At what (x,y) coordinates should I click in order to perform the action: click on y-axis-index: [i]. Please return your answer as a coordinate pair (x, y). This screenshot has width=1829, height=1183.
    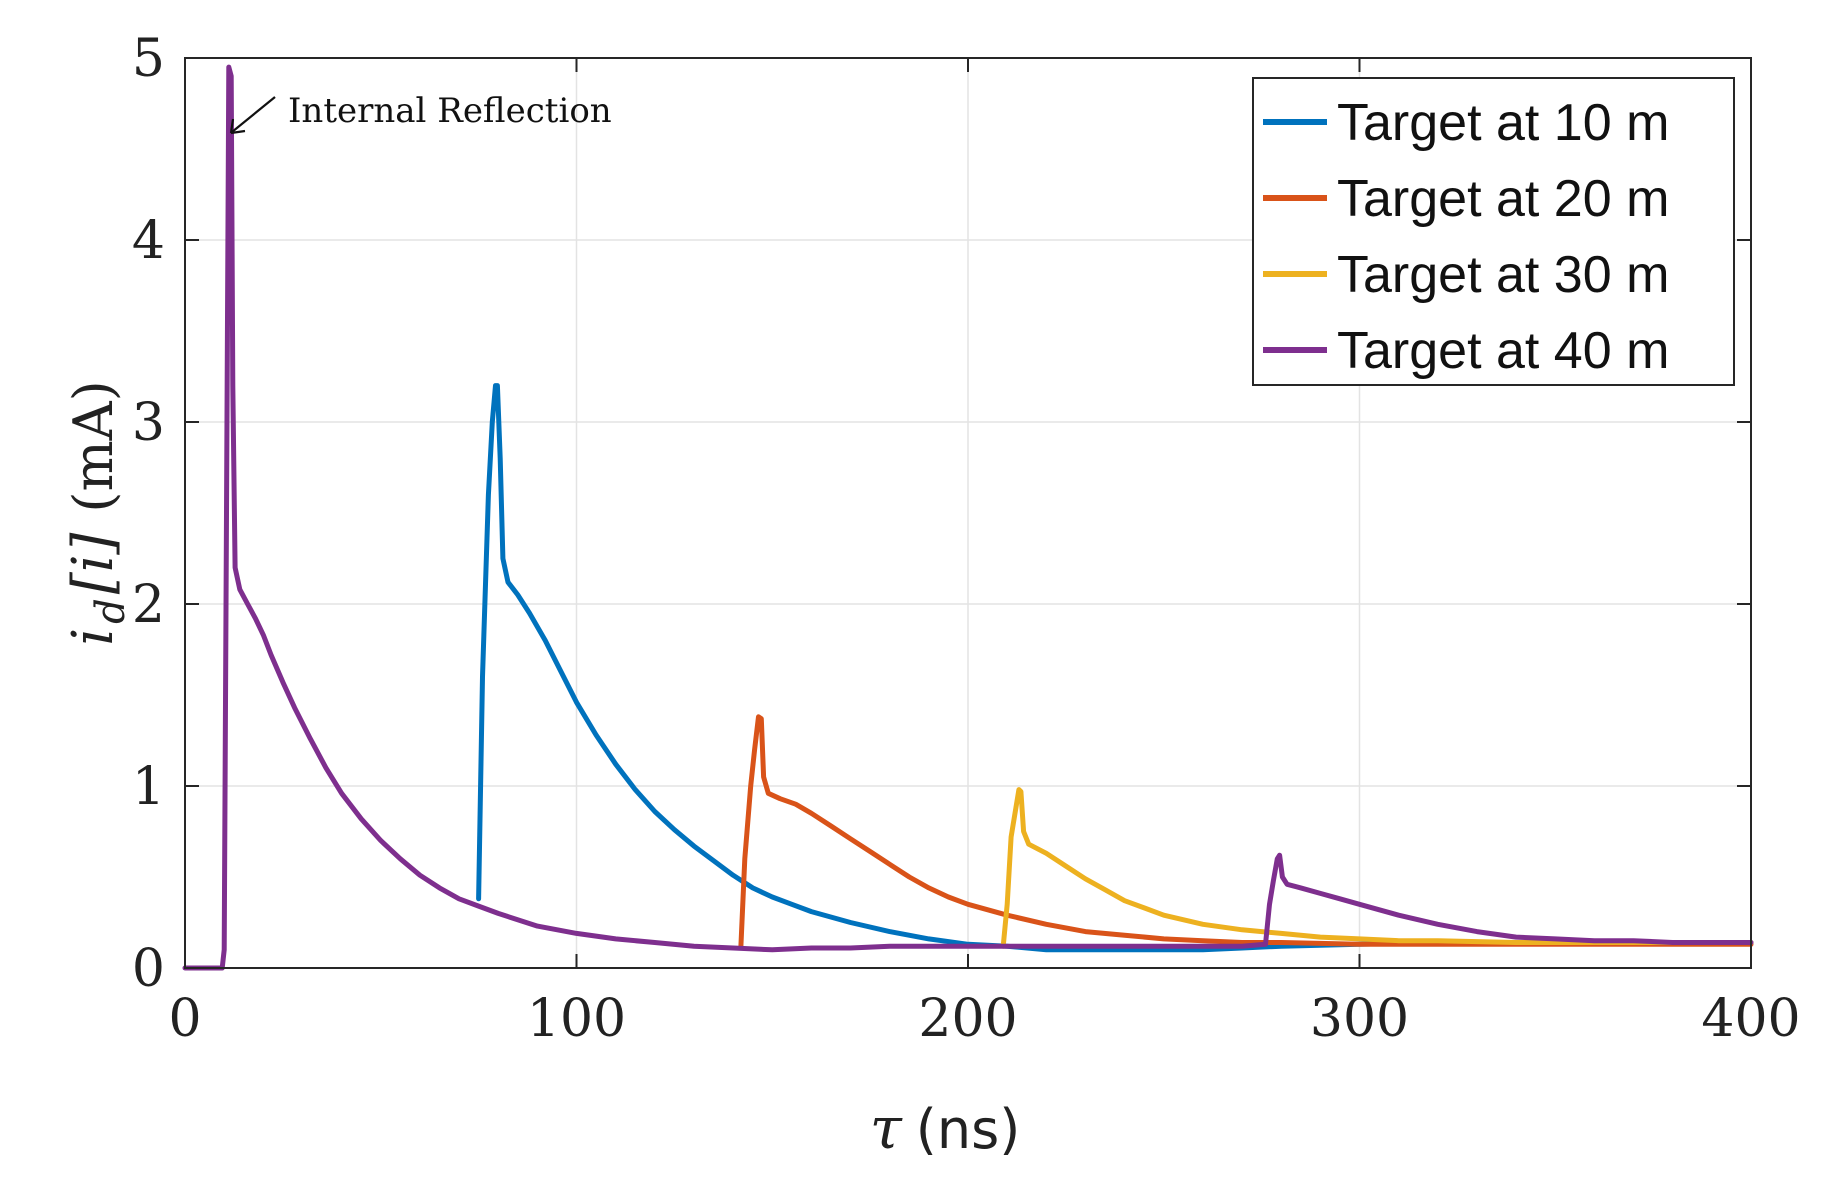
    Looking at the image, I should click on (93, 563).